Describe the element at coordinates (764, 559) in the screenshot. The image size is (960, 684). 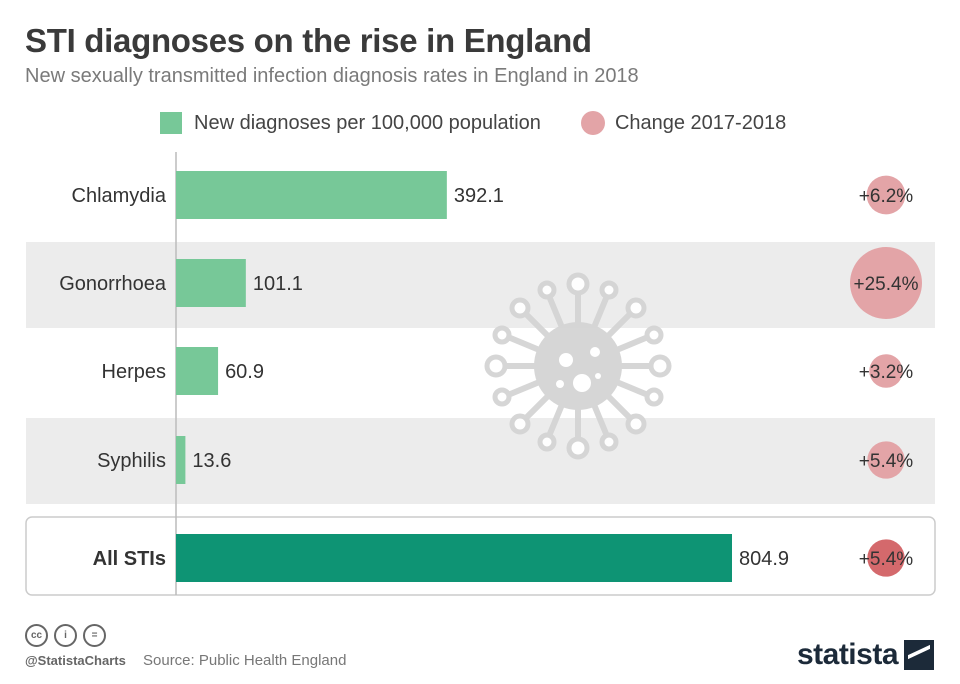
I see `bar-value-label: 804.9` at that location.